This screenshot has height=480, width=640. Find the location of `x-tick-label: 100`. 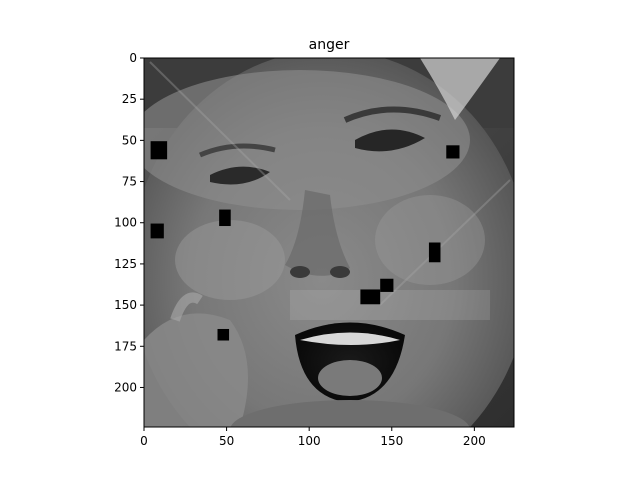

x-tick-label: 100 is located at coordinates (309, 441).